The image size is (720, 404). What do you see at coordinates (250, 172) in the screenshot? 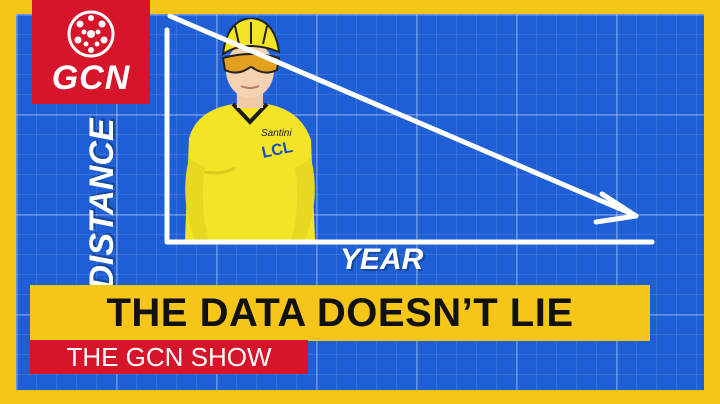
I see `yellow-jersey` at bounding box center [250, 172].